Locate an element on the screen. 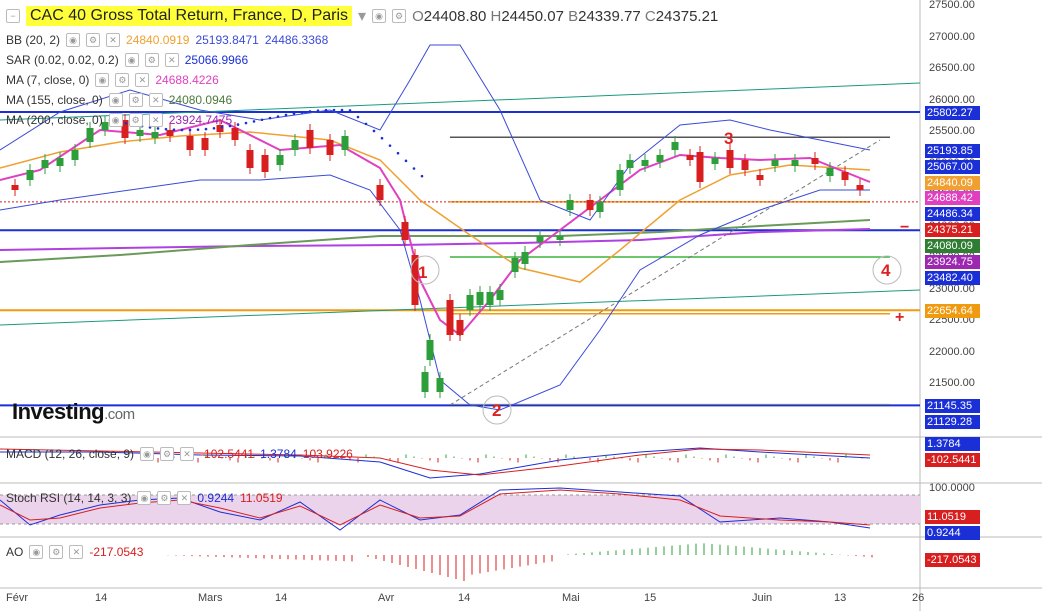  price-tag: 24080.09 is located at coordinates (952, 246).